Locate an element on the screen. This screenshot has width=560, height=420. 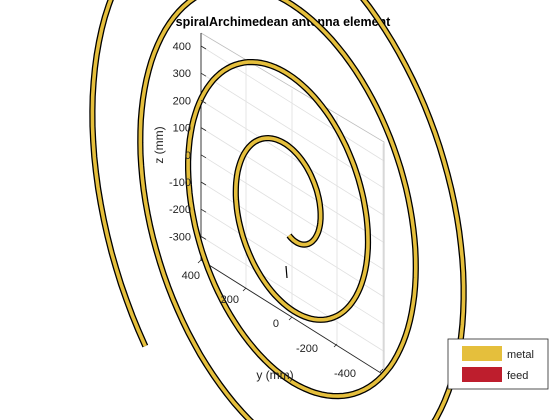
legend-label-metal: metal is located at coordinates (520, 355).